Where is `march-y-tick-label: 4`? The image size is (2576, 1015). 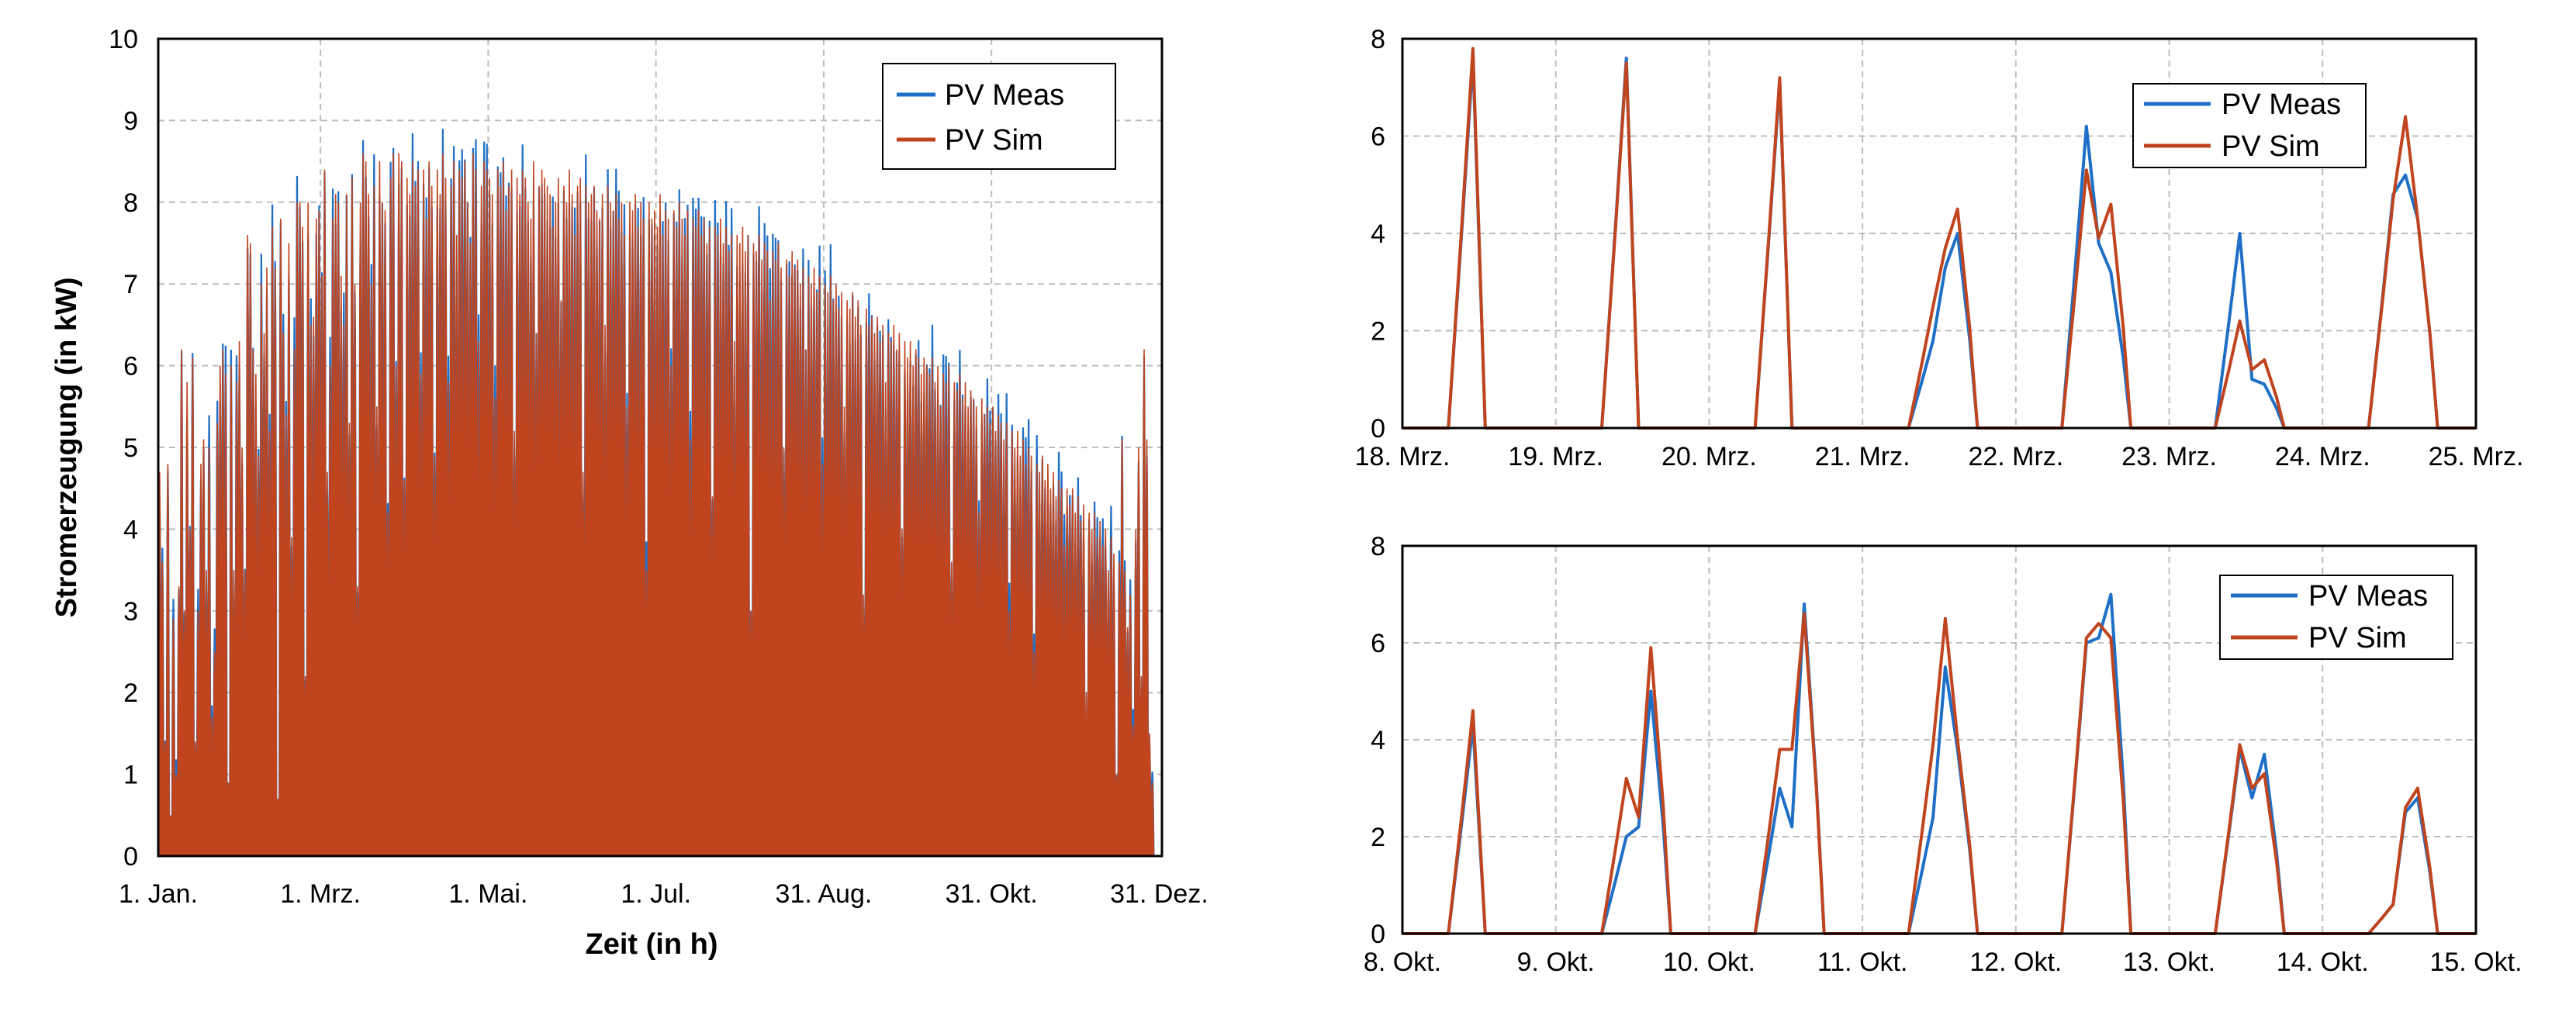 march-y-tick-label: 4 is located at coordinates (1378, 234).